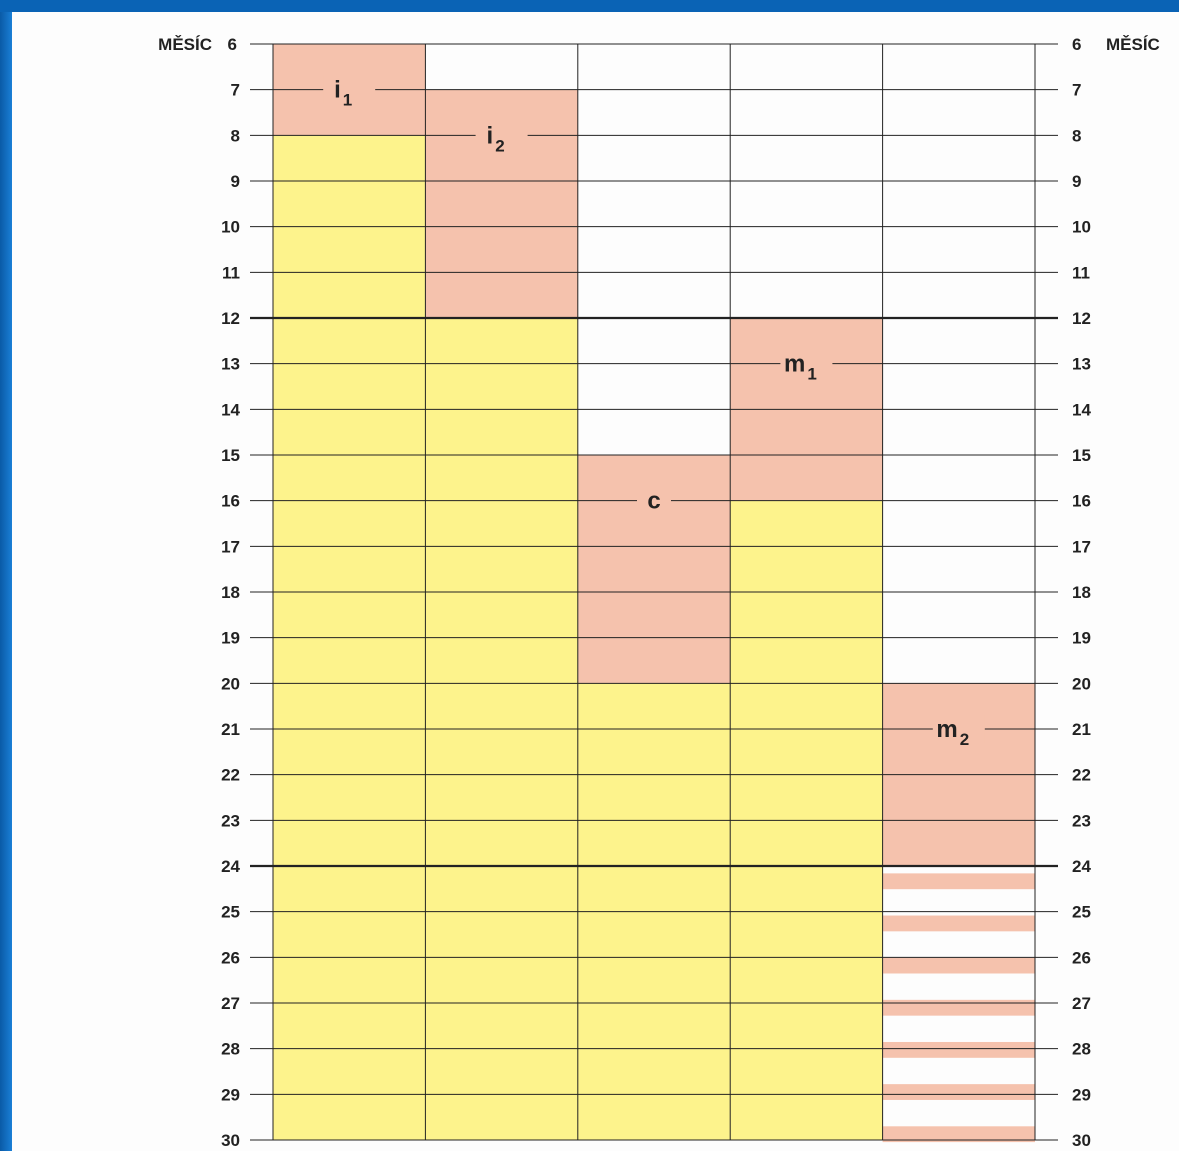  Describe the element at coordinates (1081, 272) in the screenshot. I see `y-tick-label-right: 11` at that location.